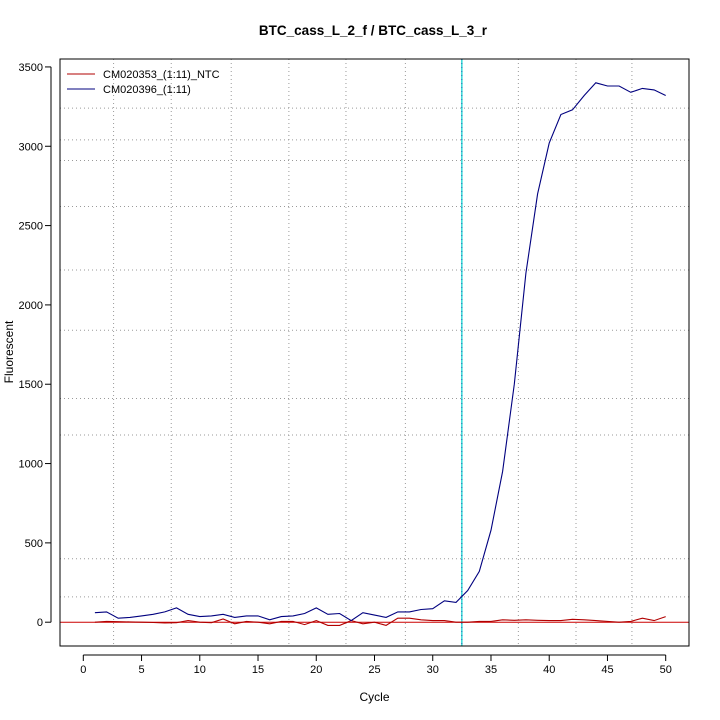  What do you see at coordinates (31, 385) in the screenshot?
I see `y-tick-label: 1500` at bounding box center [31, 385].